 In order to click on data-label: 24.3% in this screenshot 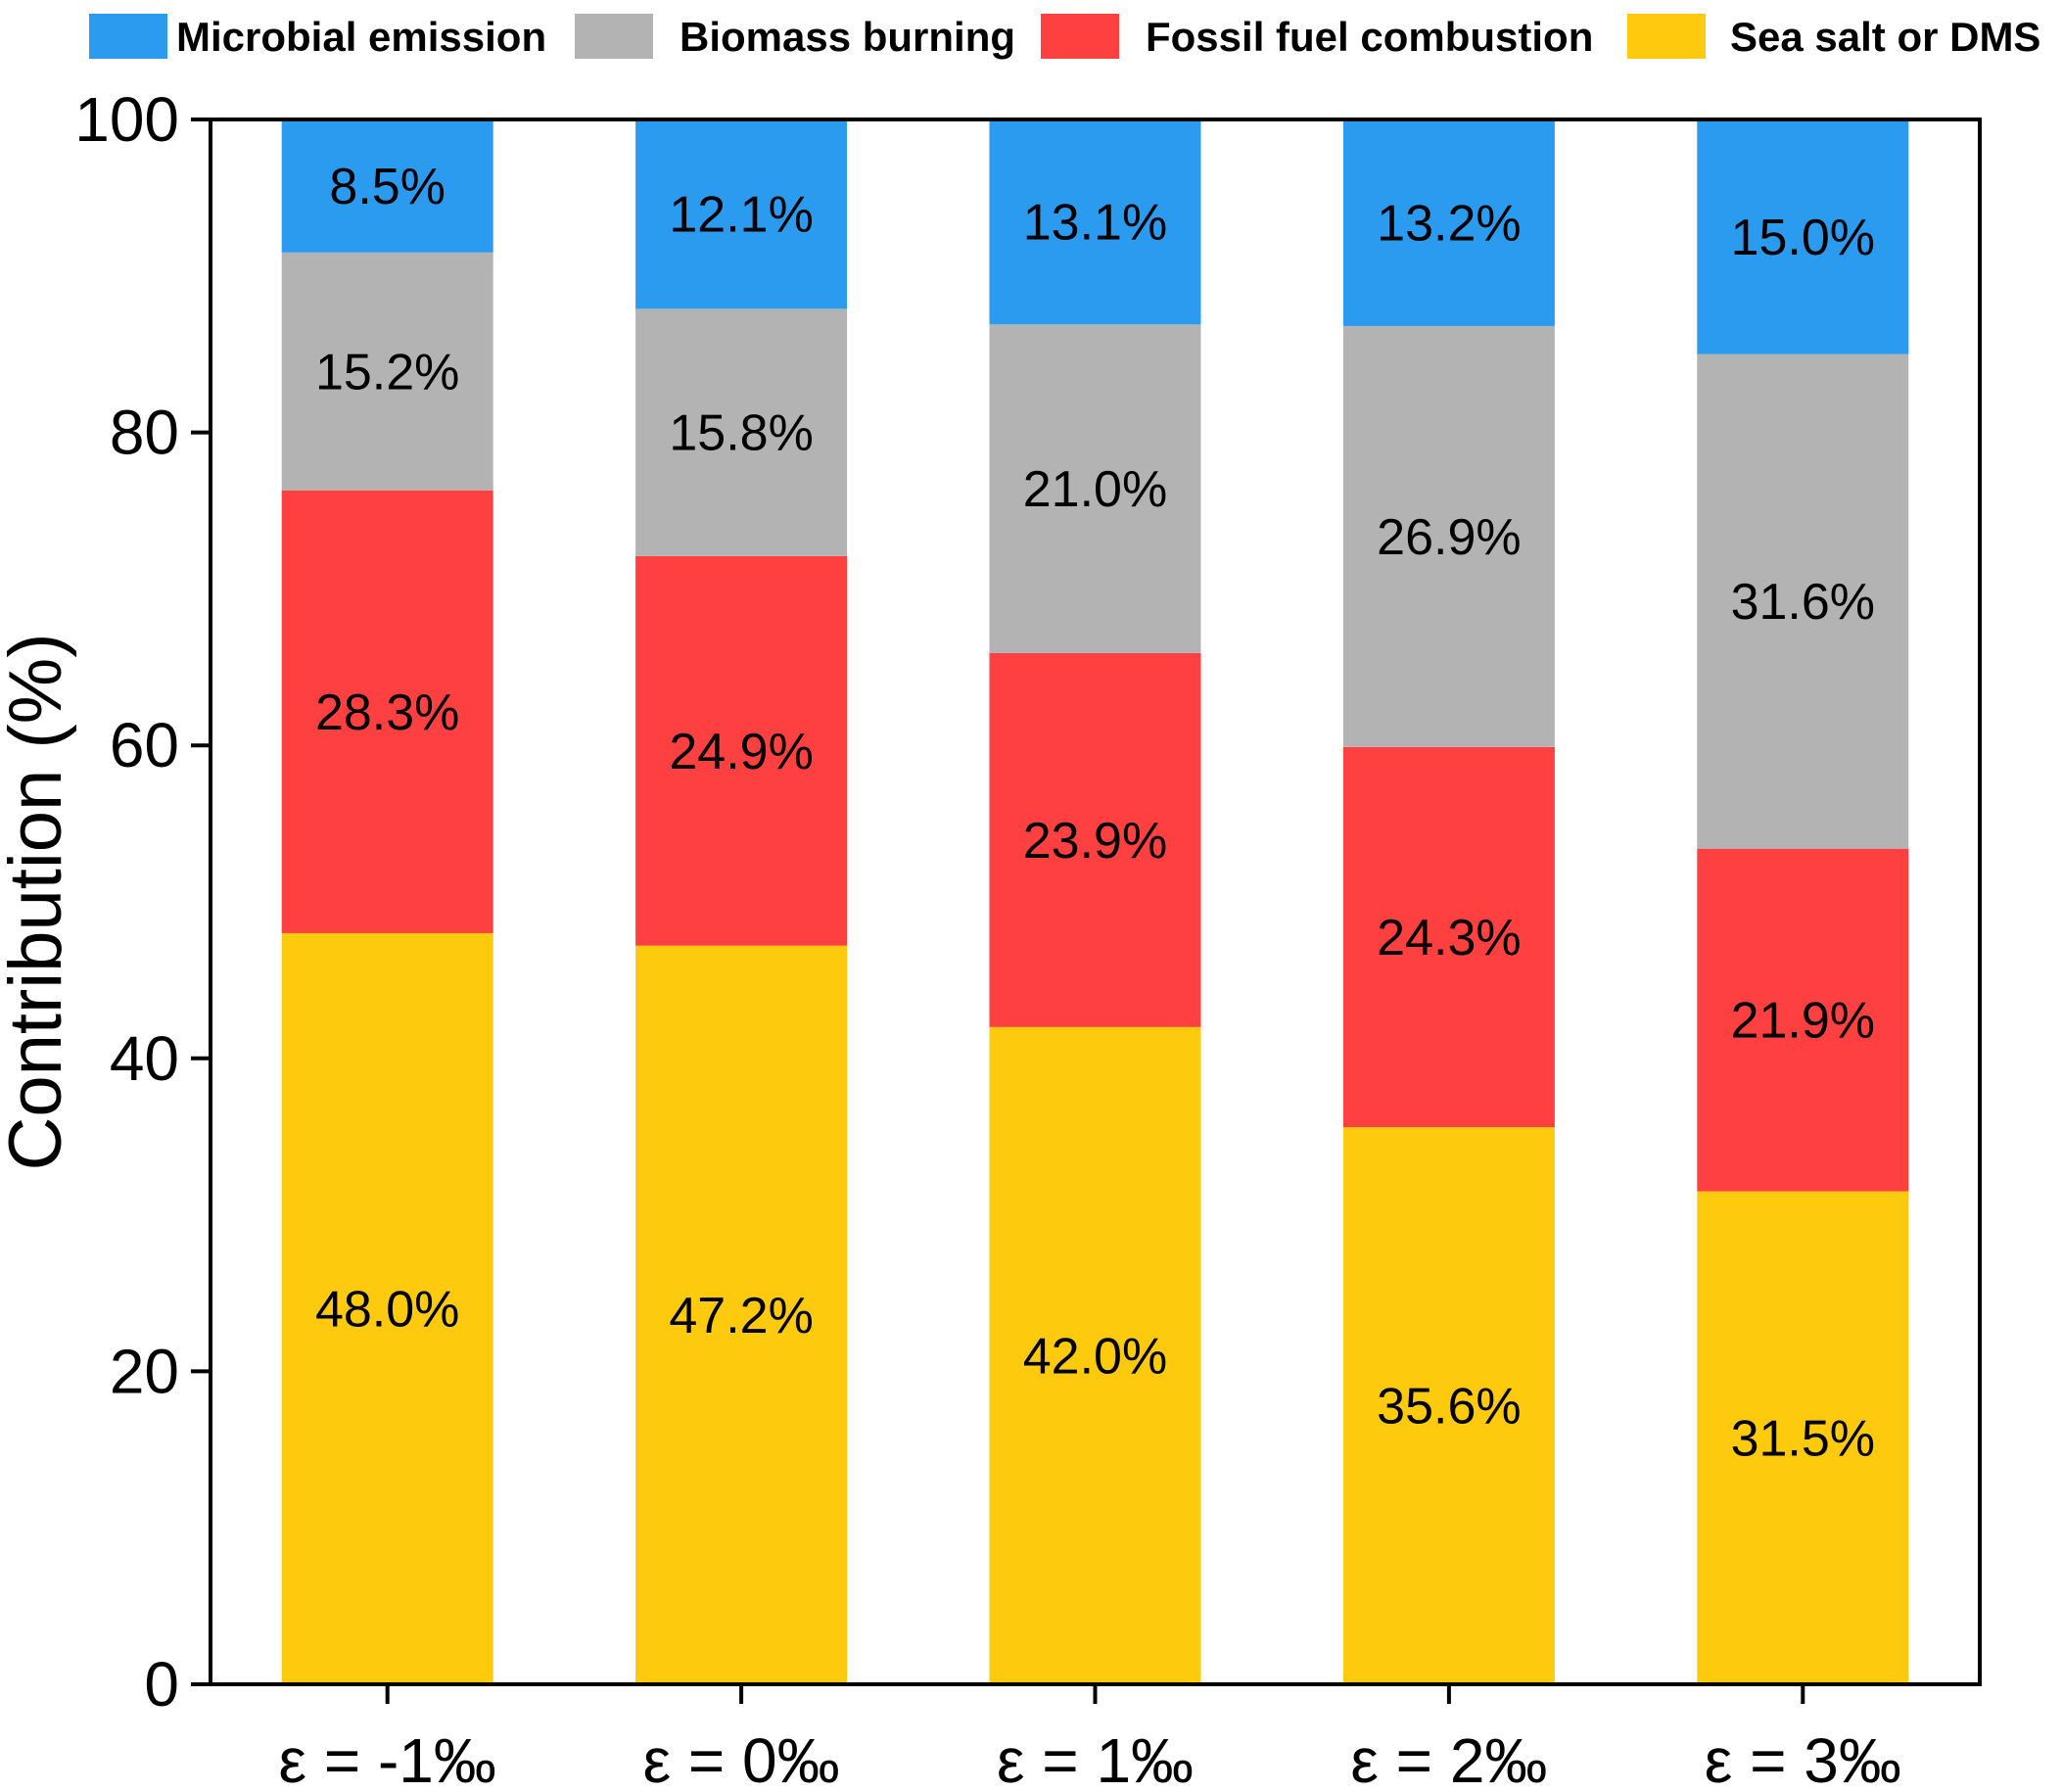, I will do `click(1449, 938)`.